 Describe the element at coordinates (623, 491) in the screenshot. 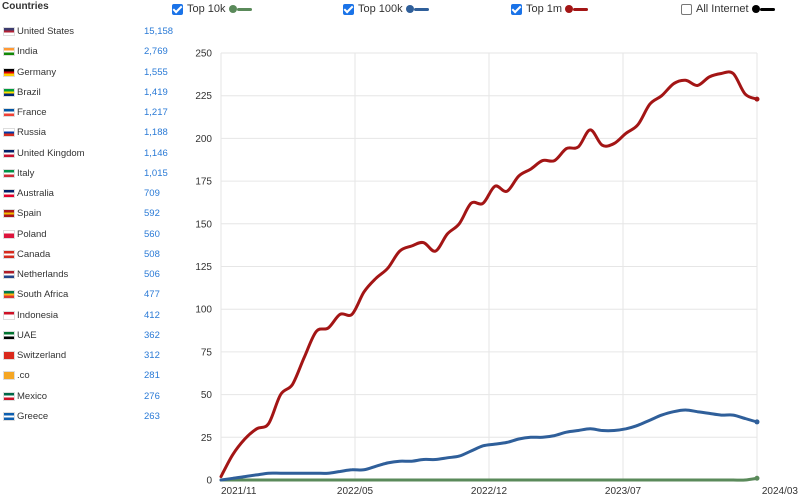

I see `x-tick-label: 2023/07` at that location.